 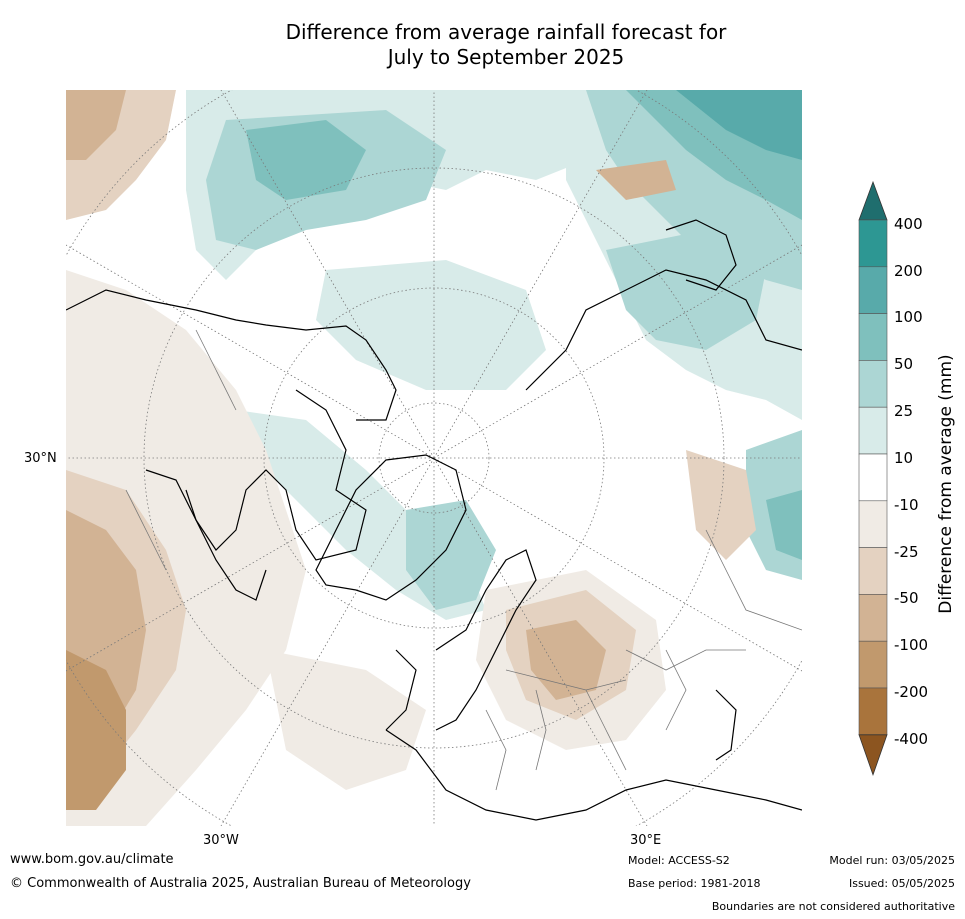 I want to click on dry-area-alaska-west-strong, so click(x=96, y=125).